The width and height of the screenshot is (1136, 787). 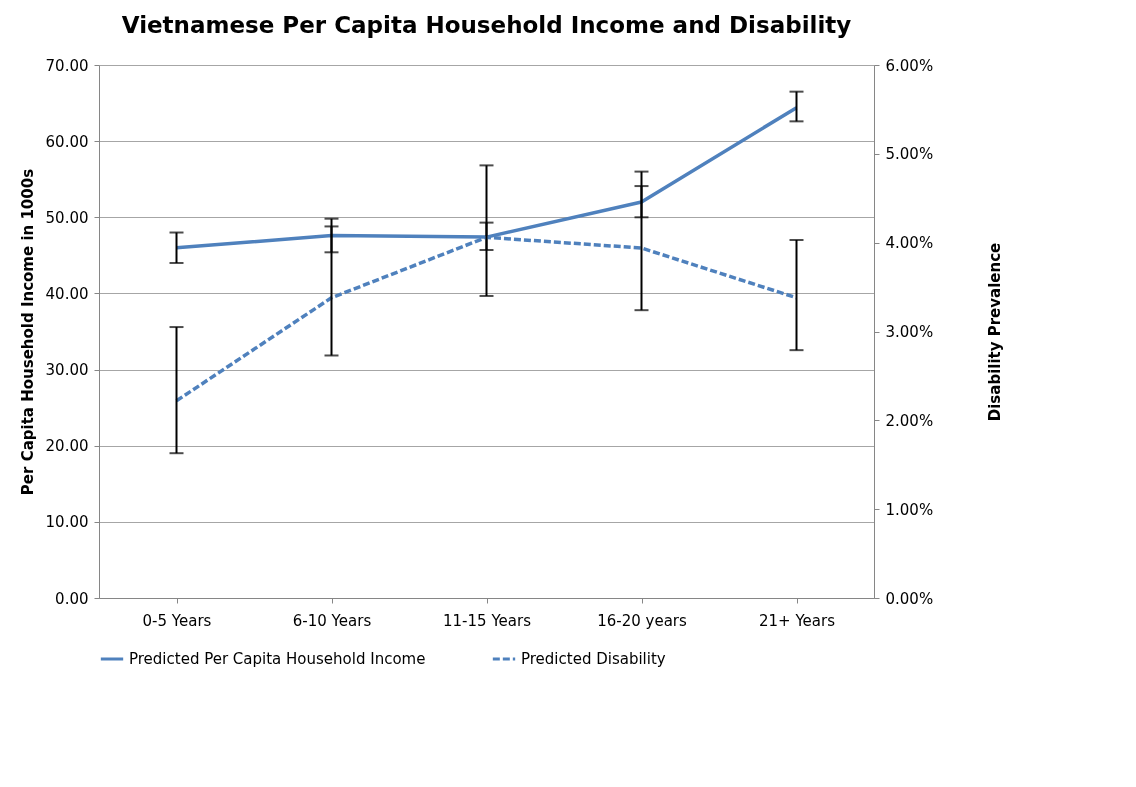 What do you see at coordinates (67, 217) in the screenshot?
I see `y-tick-label: 50.00` at bounding box center [67, 217].